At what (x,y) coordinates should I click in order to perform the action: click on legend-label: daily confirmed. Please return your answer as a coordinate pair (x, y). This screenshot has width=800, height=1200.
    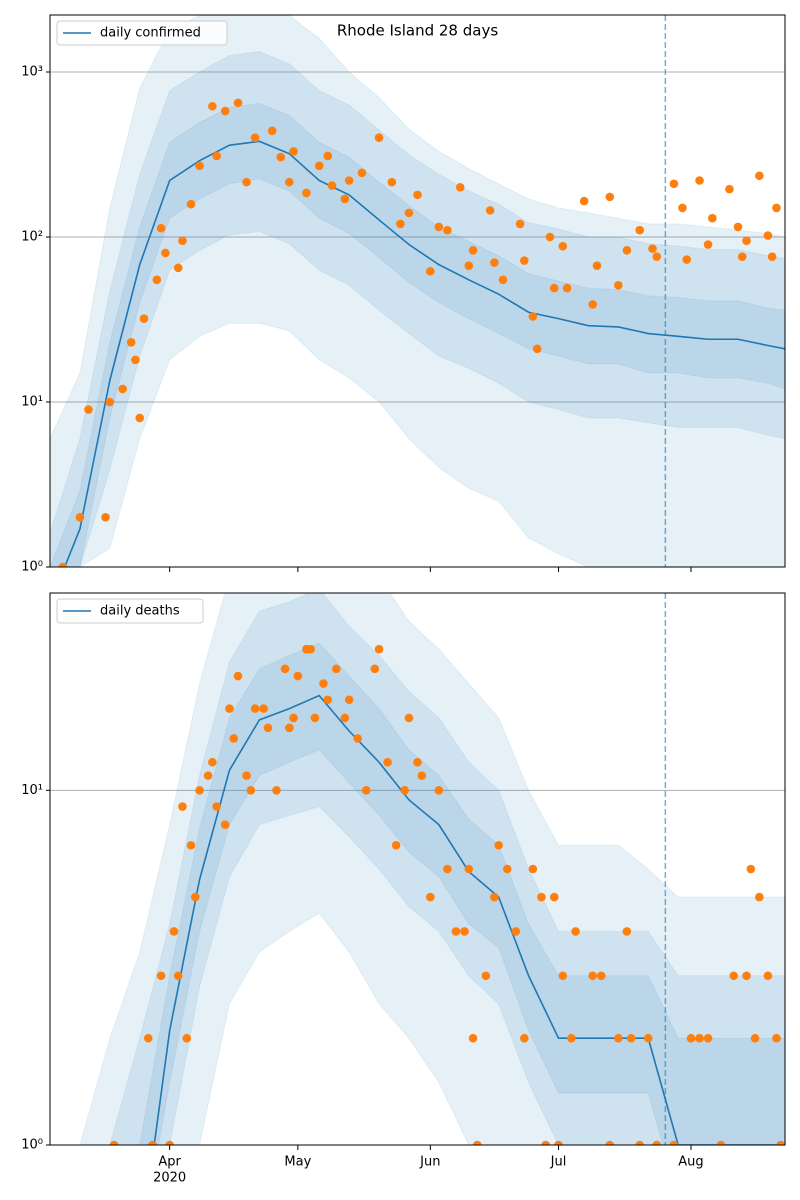
    Looking at the image, I should click on (150, 33).